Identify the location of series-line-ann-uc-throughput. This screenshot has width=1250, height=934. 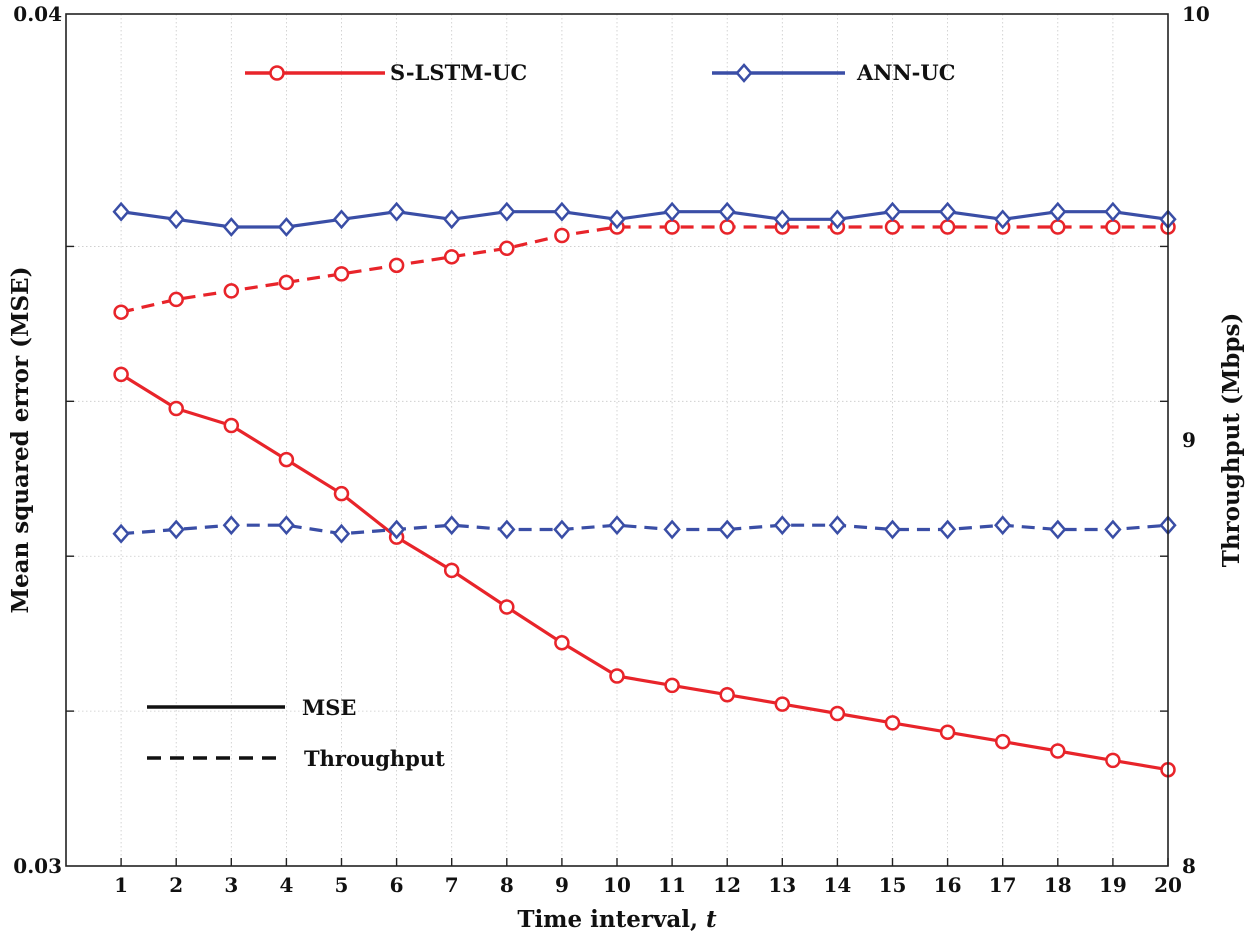
(644, 529).